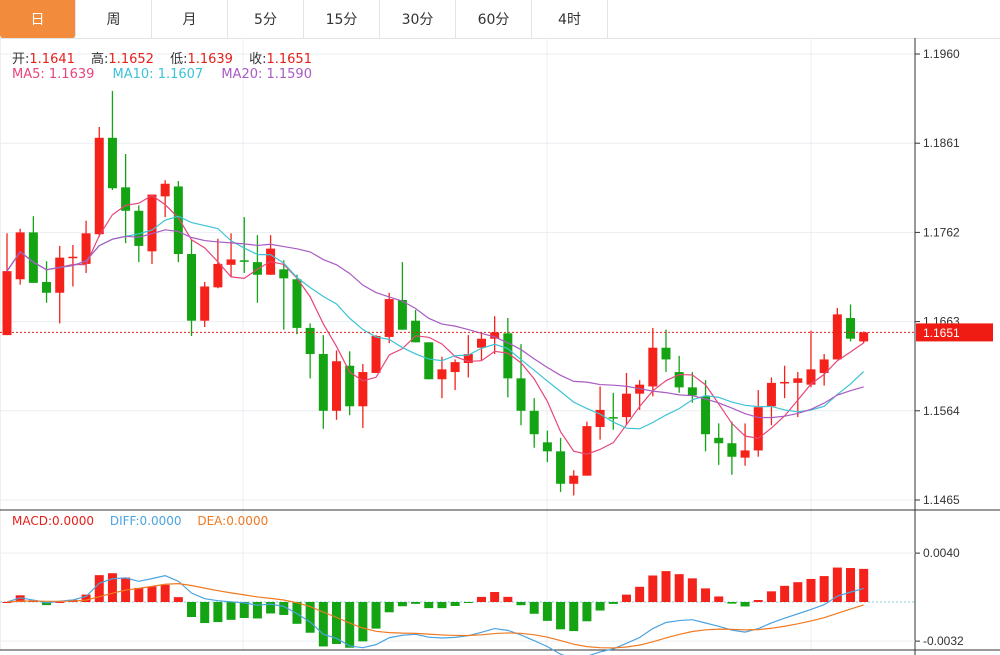 The height and width of the screenshot is (655, 1000). Describe the element at coordinates (131, 59) in the screenshot. I see `high-value: 1.1652` at that location.